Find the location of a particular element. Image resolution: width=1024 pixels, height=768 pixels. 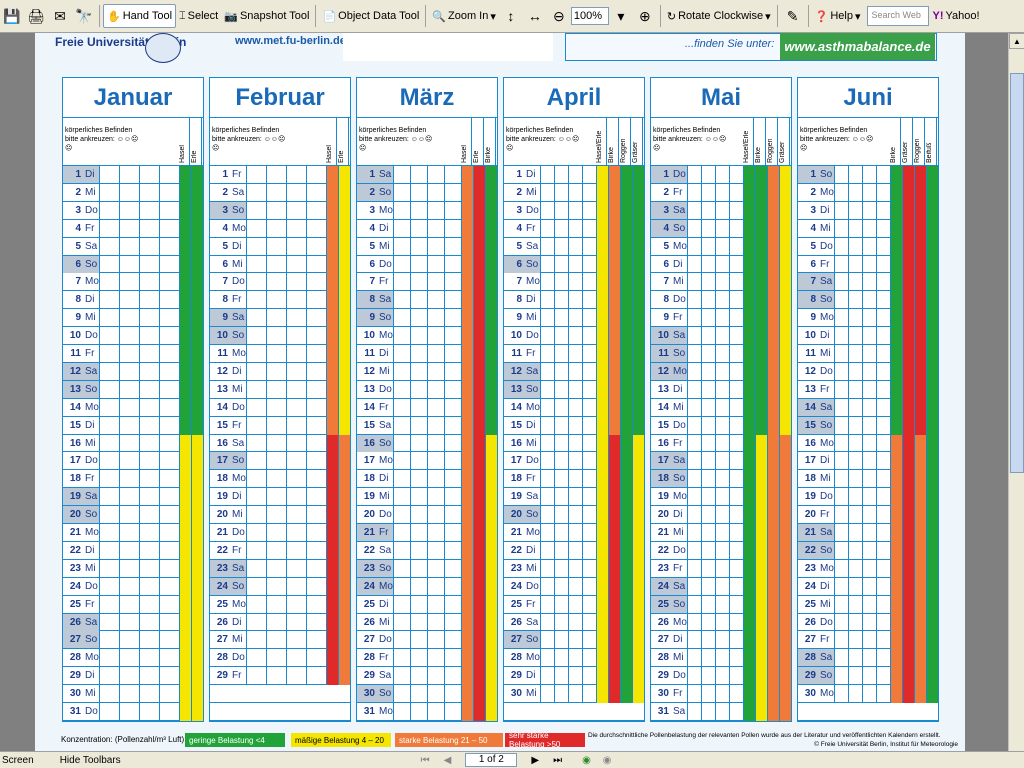

day-row: 28 Do is located at coordinates (280, 658).